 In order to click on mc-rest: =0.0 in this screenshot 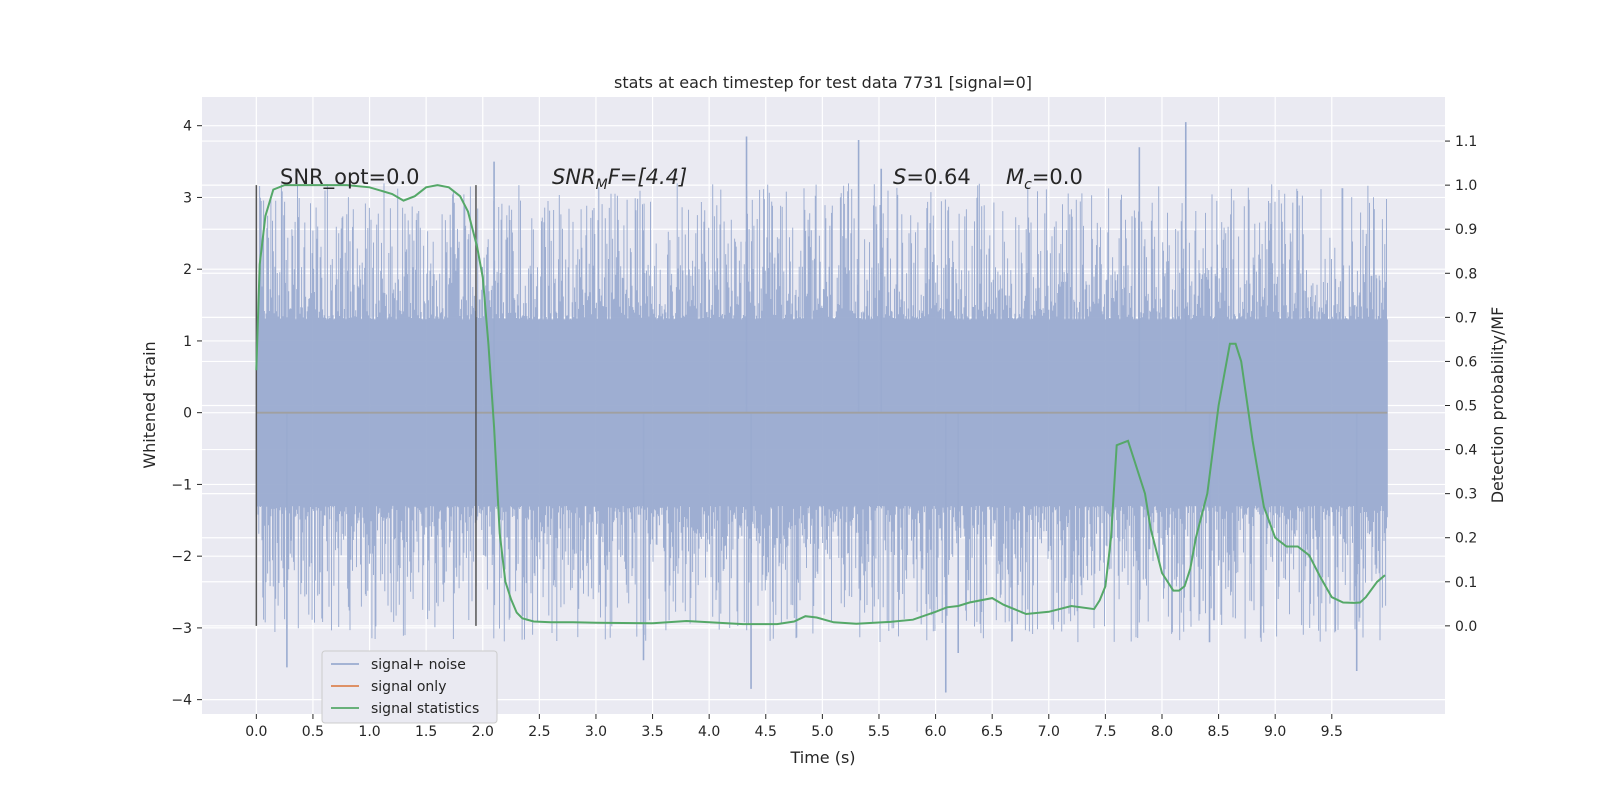, I will do `click(1057, 177)`.